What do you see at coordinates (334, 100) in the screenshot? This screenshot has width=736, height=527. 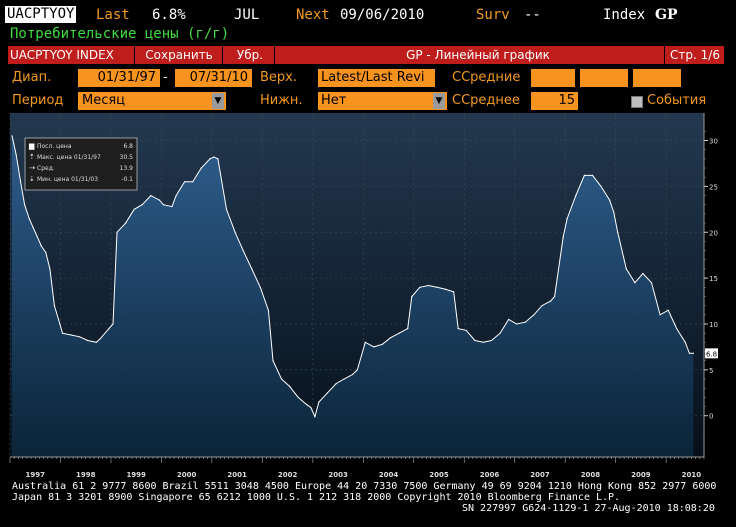 I see `lower-value: Нет` at bounding box center [334, 100].